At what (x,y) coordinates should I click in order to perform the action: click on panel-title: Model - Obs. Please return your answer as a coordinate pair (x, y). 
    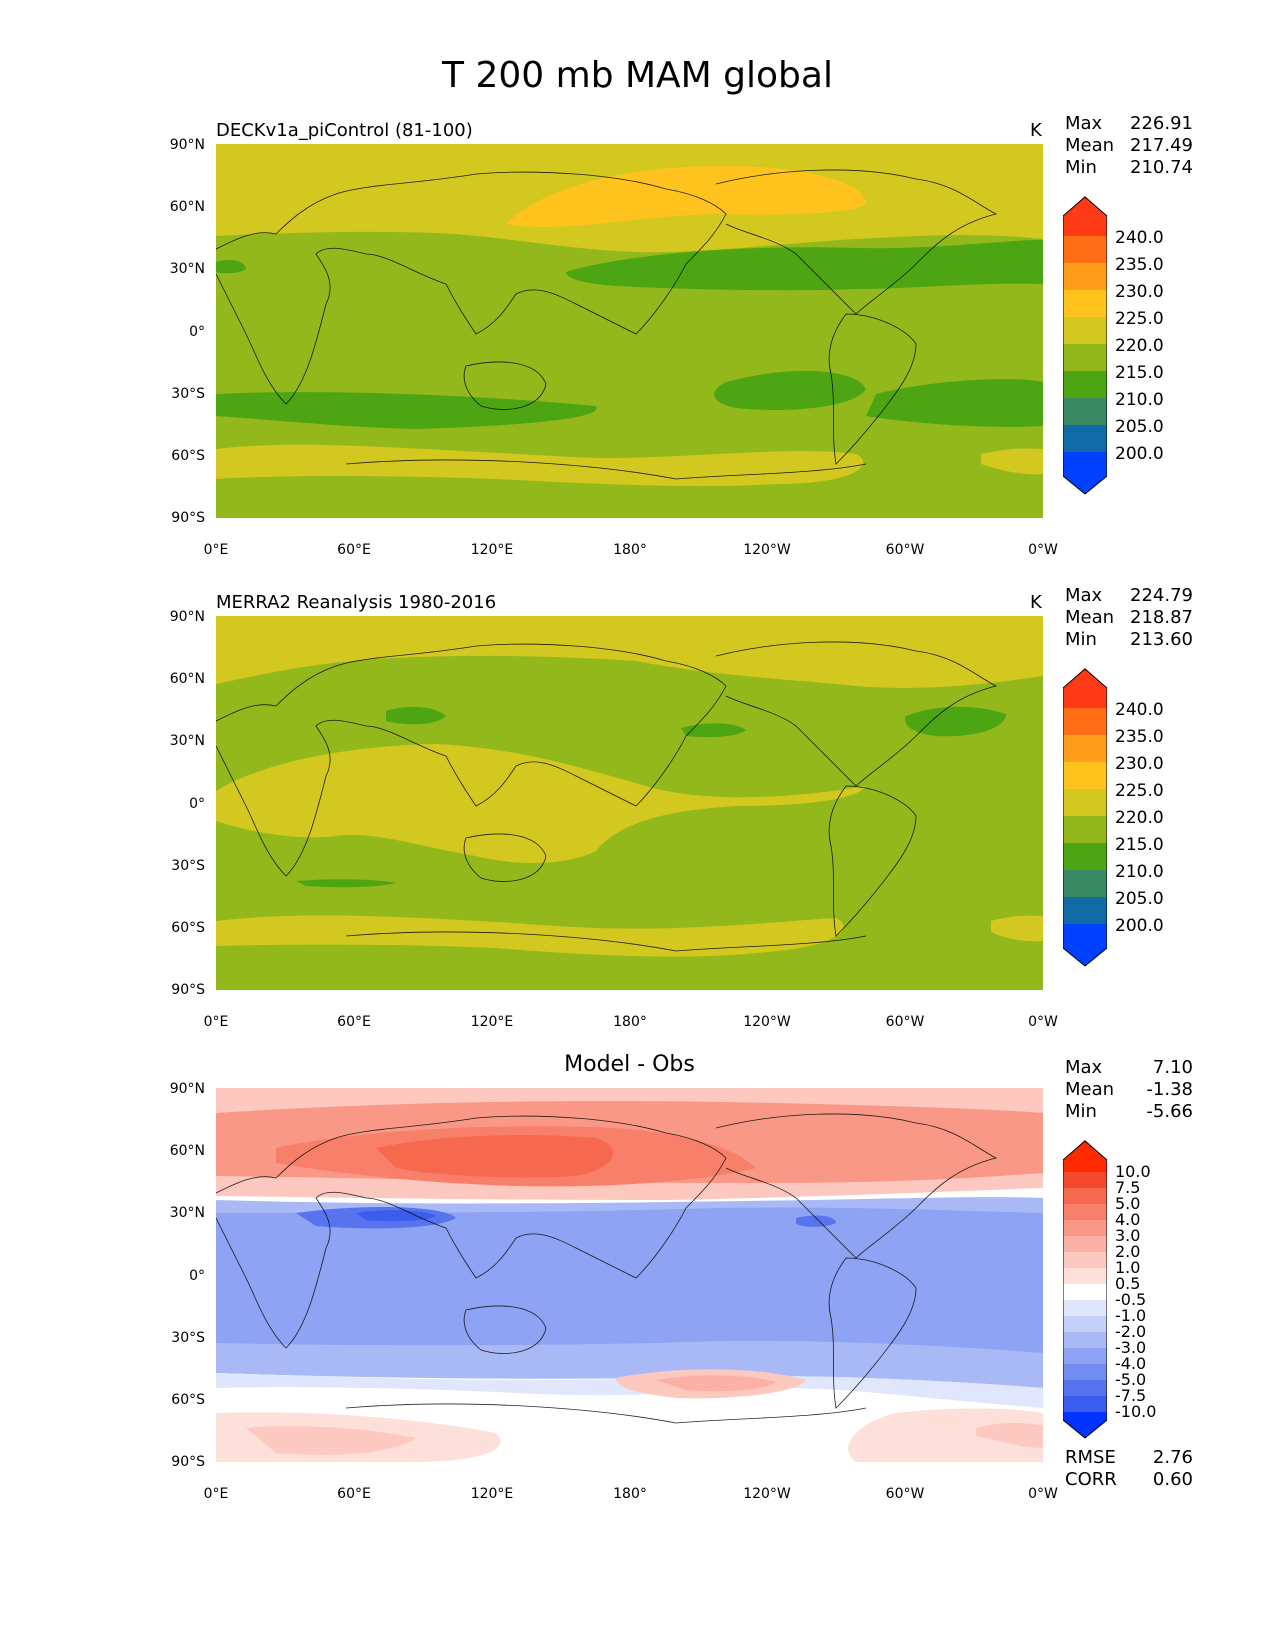
    Looking at the image, I should click on (629, 1064).